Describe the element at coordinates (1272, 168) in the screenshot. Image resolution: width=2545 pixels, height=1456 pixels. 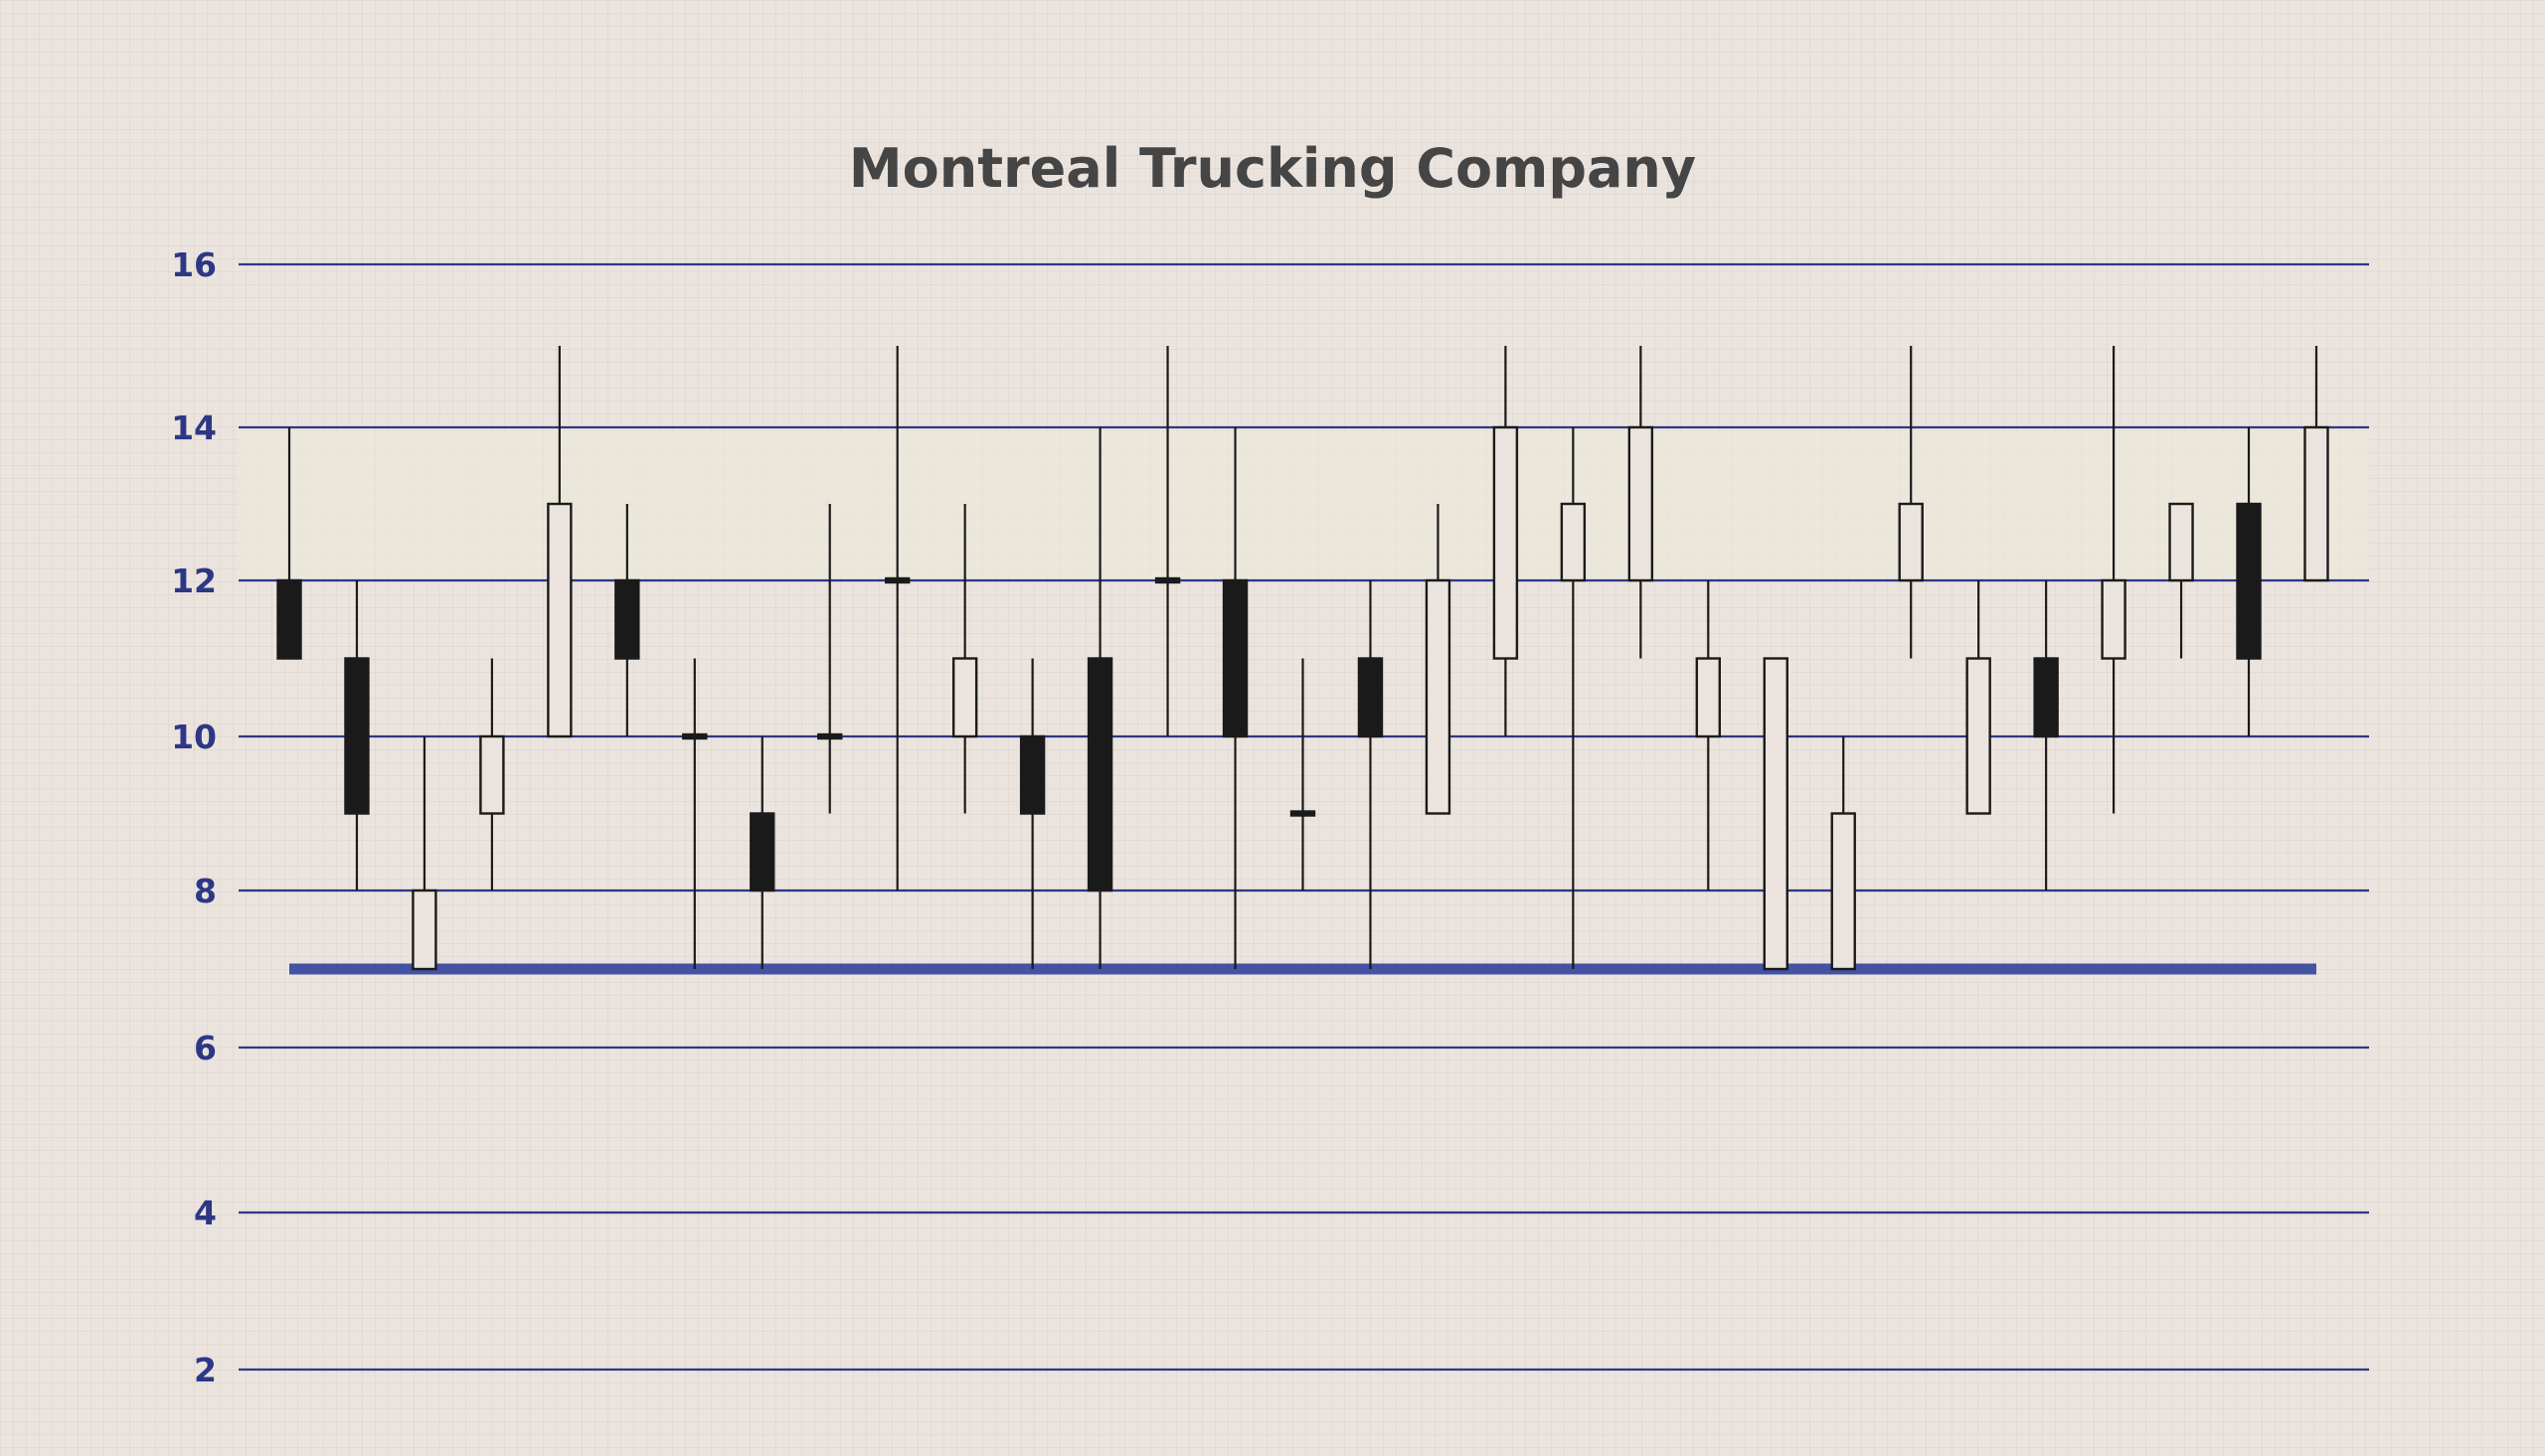
I see `chart-title: Montreal Trucking Company` at that location.